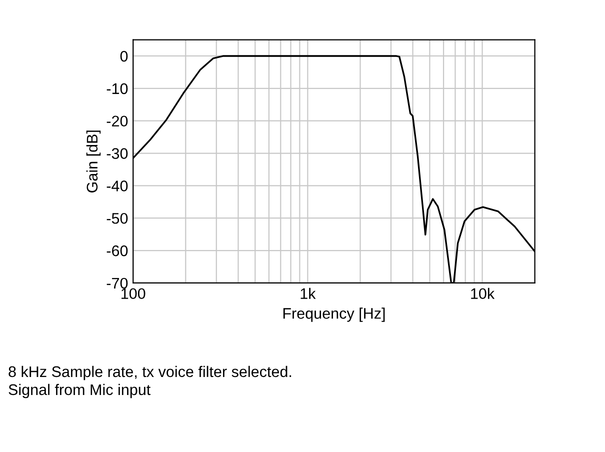  What do you see at coordinates (117, 186) in the screenshot?
I see `y-tick-label: -40` at bounding box center [117, 186].